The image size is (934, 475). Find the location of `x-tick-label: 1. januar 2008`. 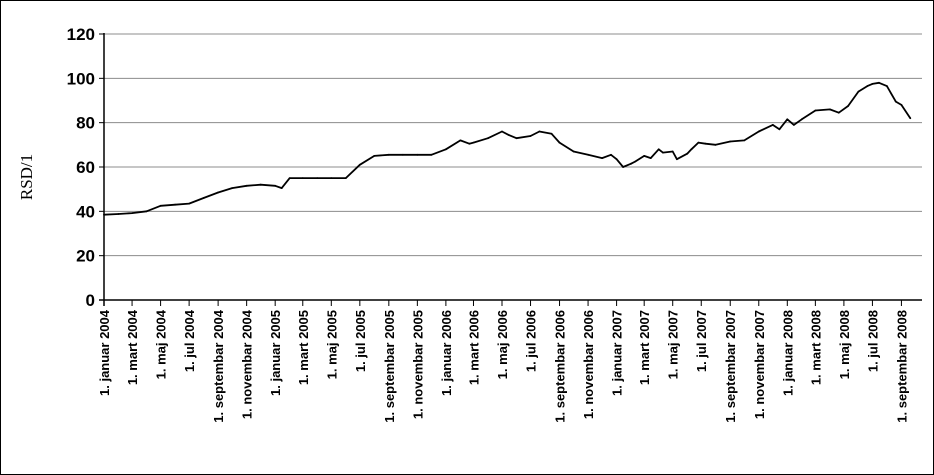

x-tick-label: 1. januar 2008 is located at coordinates (787, 353).